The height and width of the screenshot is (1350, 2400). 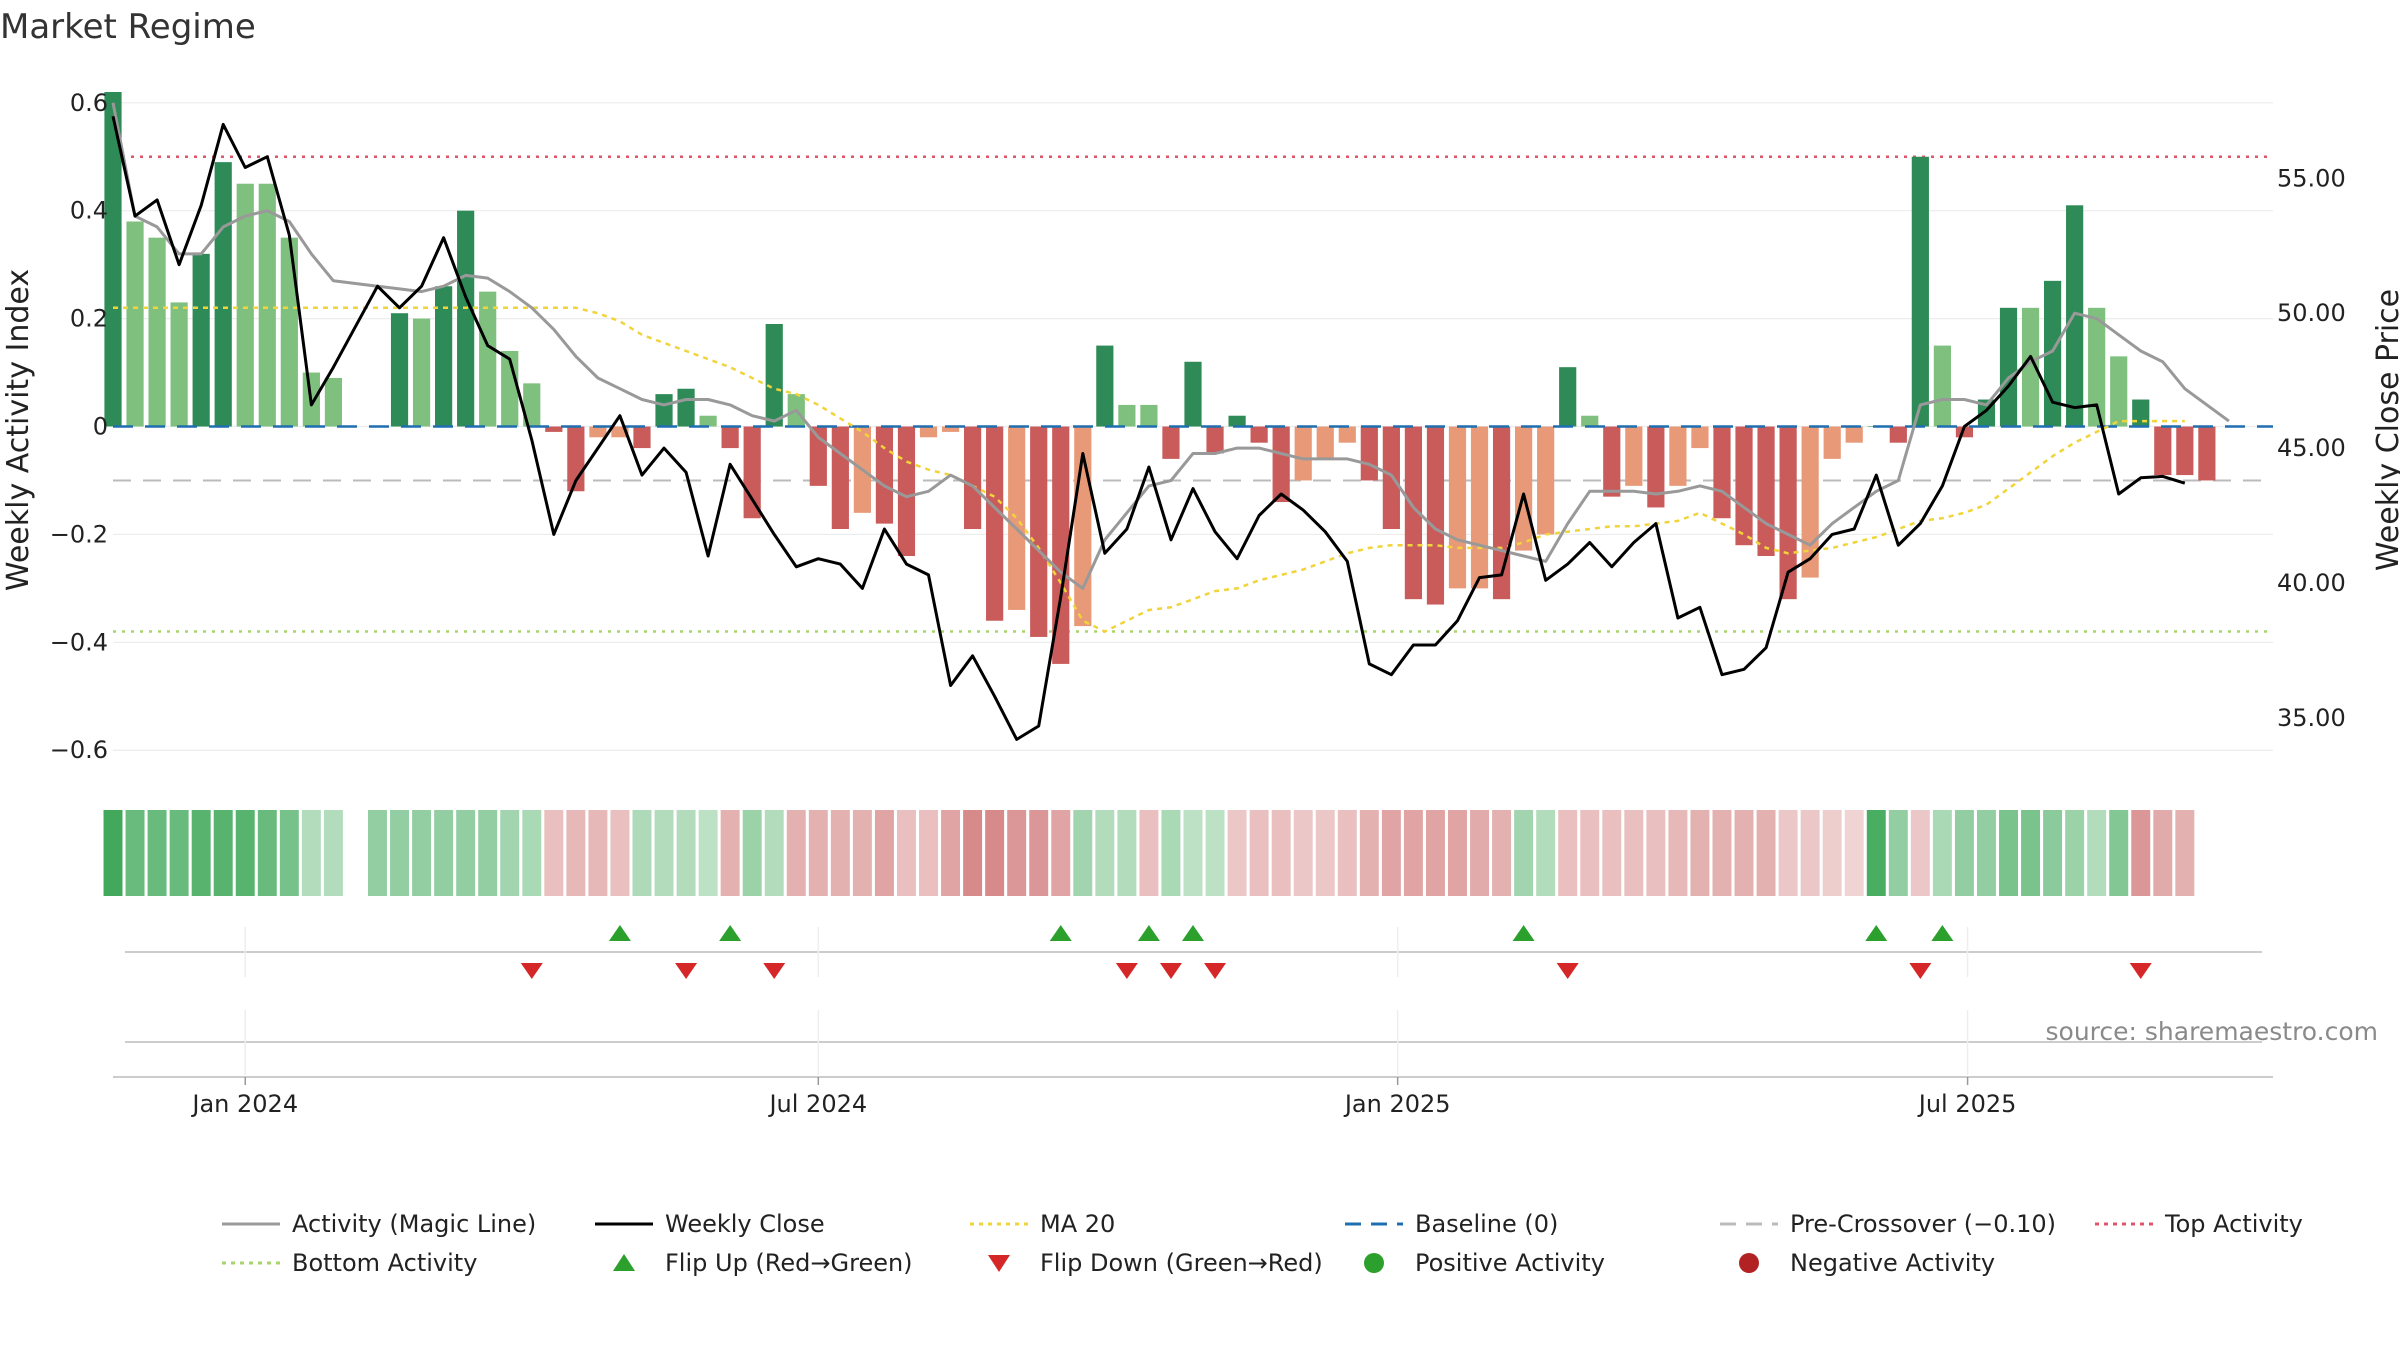 I want to click on legend-item: Top Activity, so click(x=2199, y=1224).